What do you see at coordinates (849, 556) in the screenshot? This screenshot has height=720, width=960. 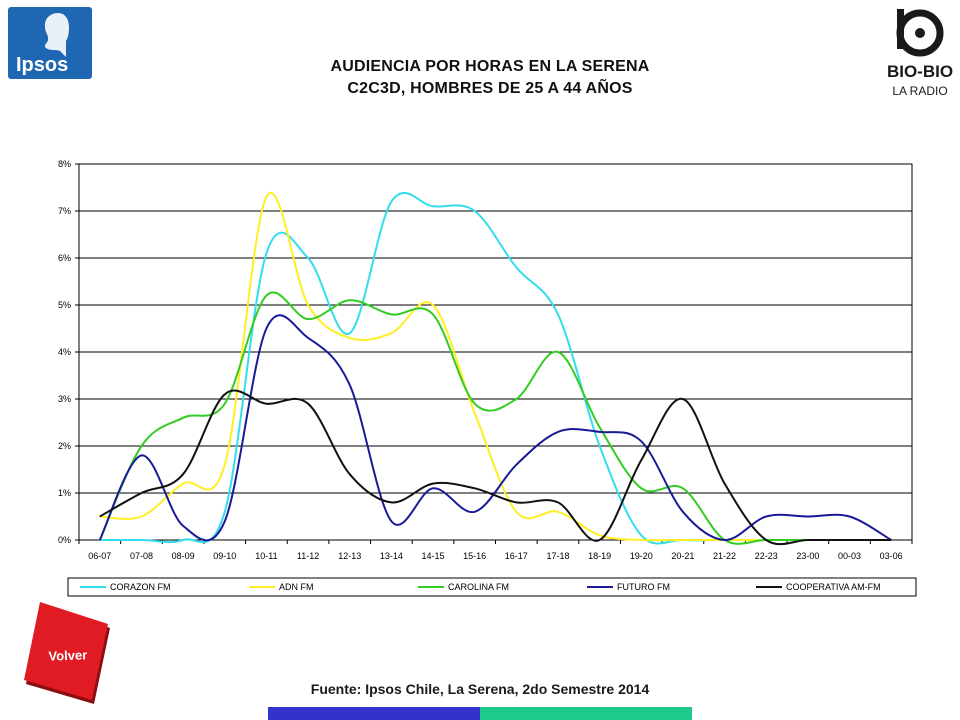 I see `x-tick-label: 00-03` at bounding box center [849, 556].